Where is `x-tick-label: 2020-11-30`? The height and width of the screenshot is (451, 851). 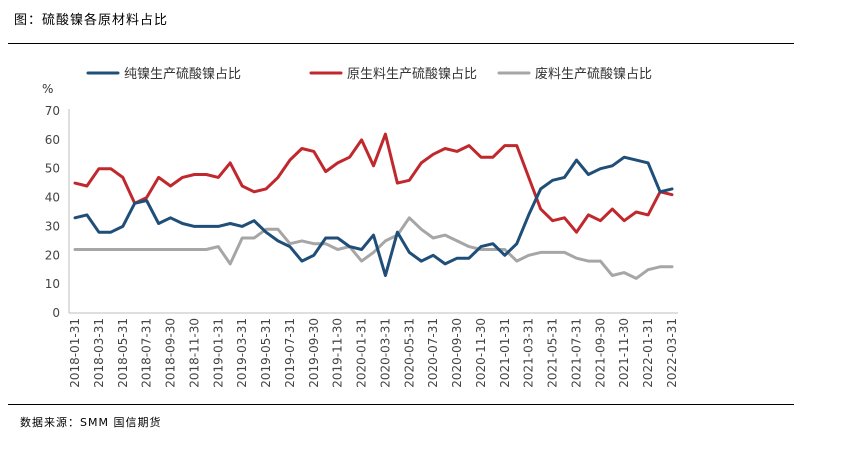 x-tick-label: 2020-11-30 is located at coordinates (481, 353).